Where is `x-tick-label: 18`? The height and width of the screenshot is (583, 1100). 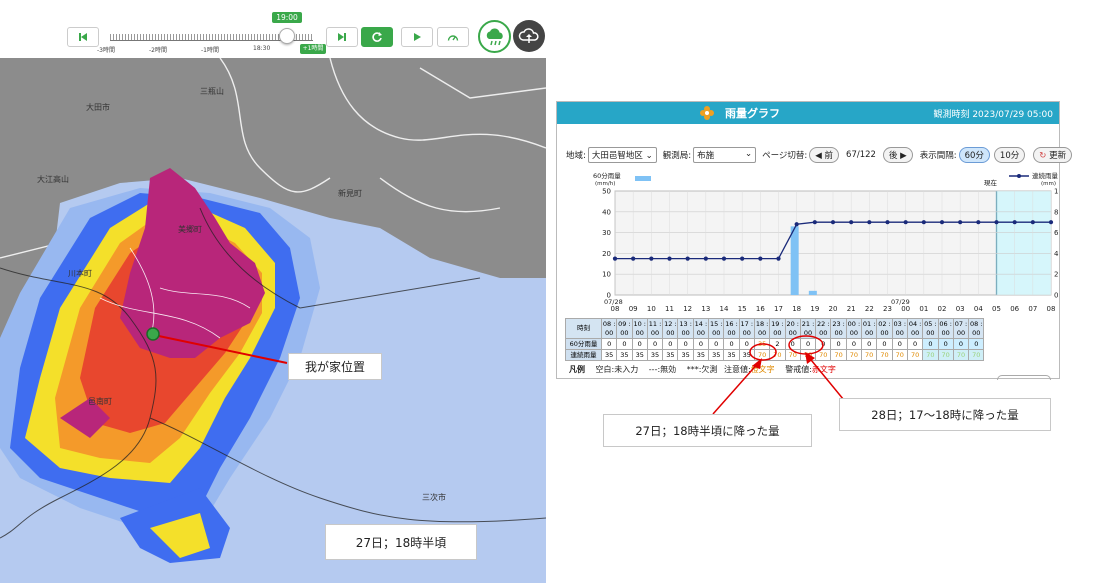
x-tick-label: 18 is located at coordinates (796, 309).